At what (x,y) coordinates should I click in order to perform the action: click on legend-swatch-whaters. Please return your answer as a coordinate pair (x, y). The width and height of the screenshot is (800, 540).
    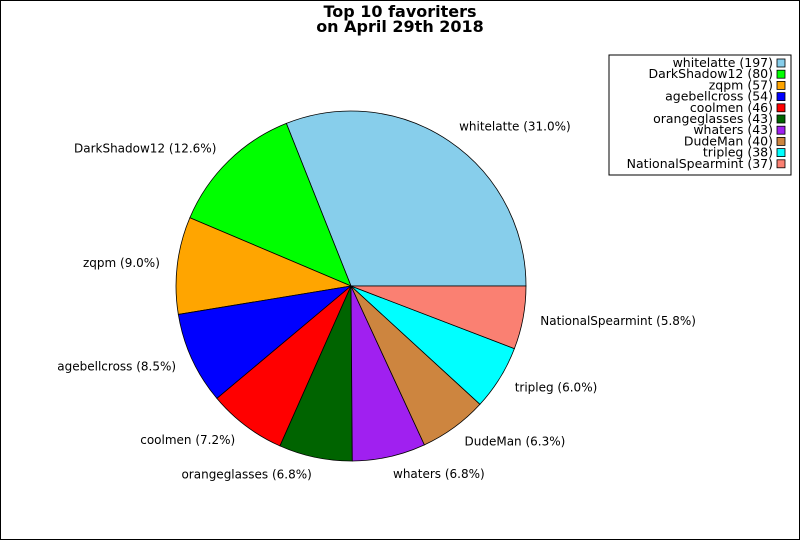
    Looking at the image, I should click on (781, 130).